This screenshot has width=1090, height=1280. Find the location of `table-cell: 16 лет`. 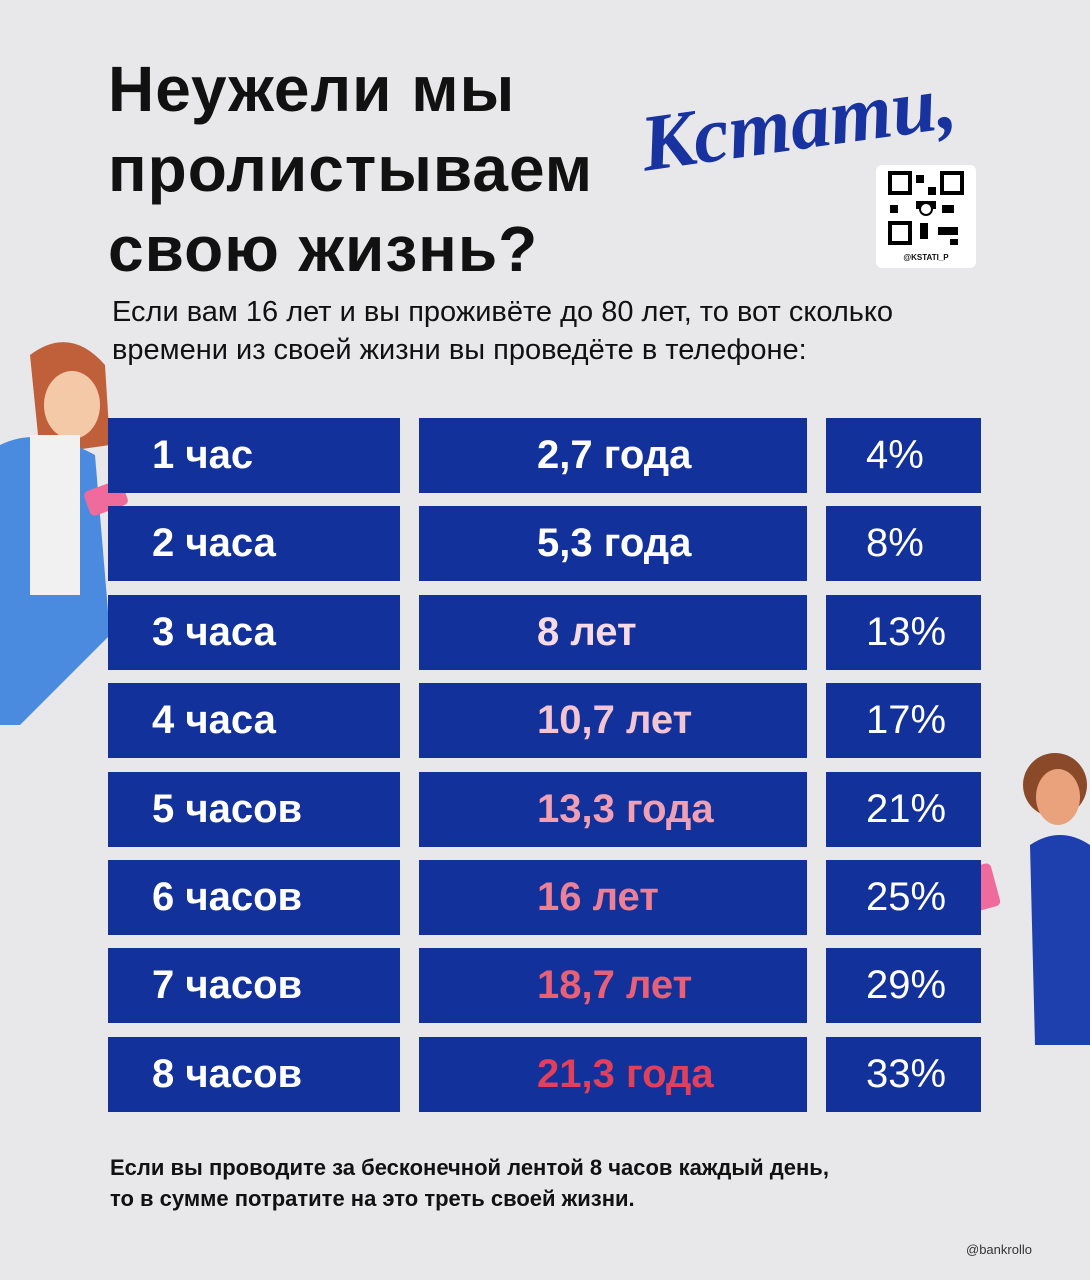

table-cell: 16 лет is located at coordinates (613, 897).